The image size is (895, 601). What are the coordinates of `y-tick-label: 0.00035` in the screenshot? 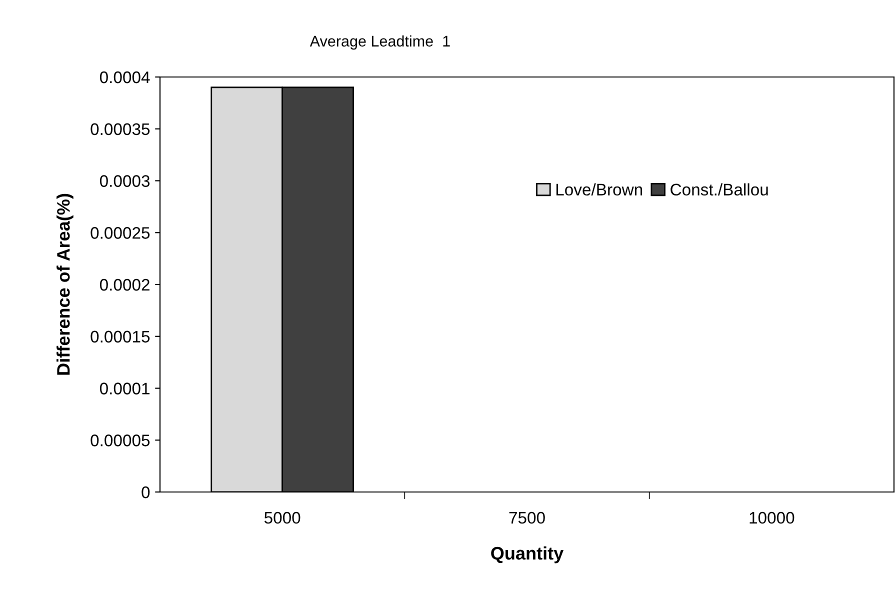 It's located at (120, 129).